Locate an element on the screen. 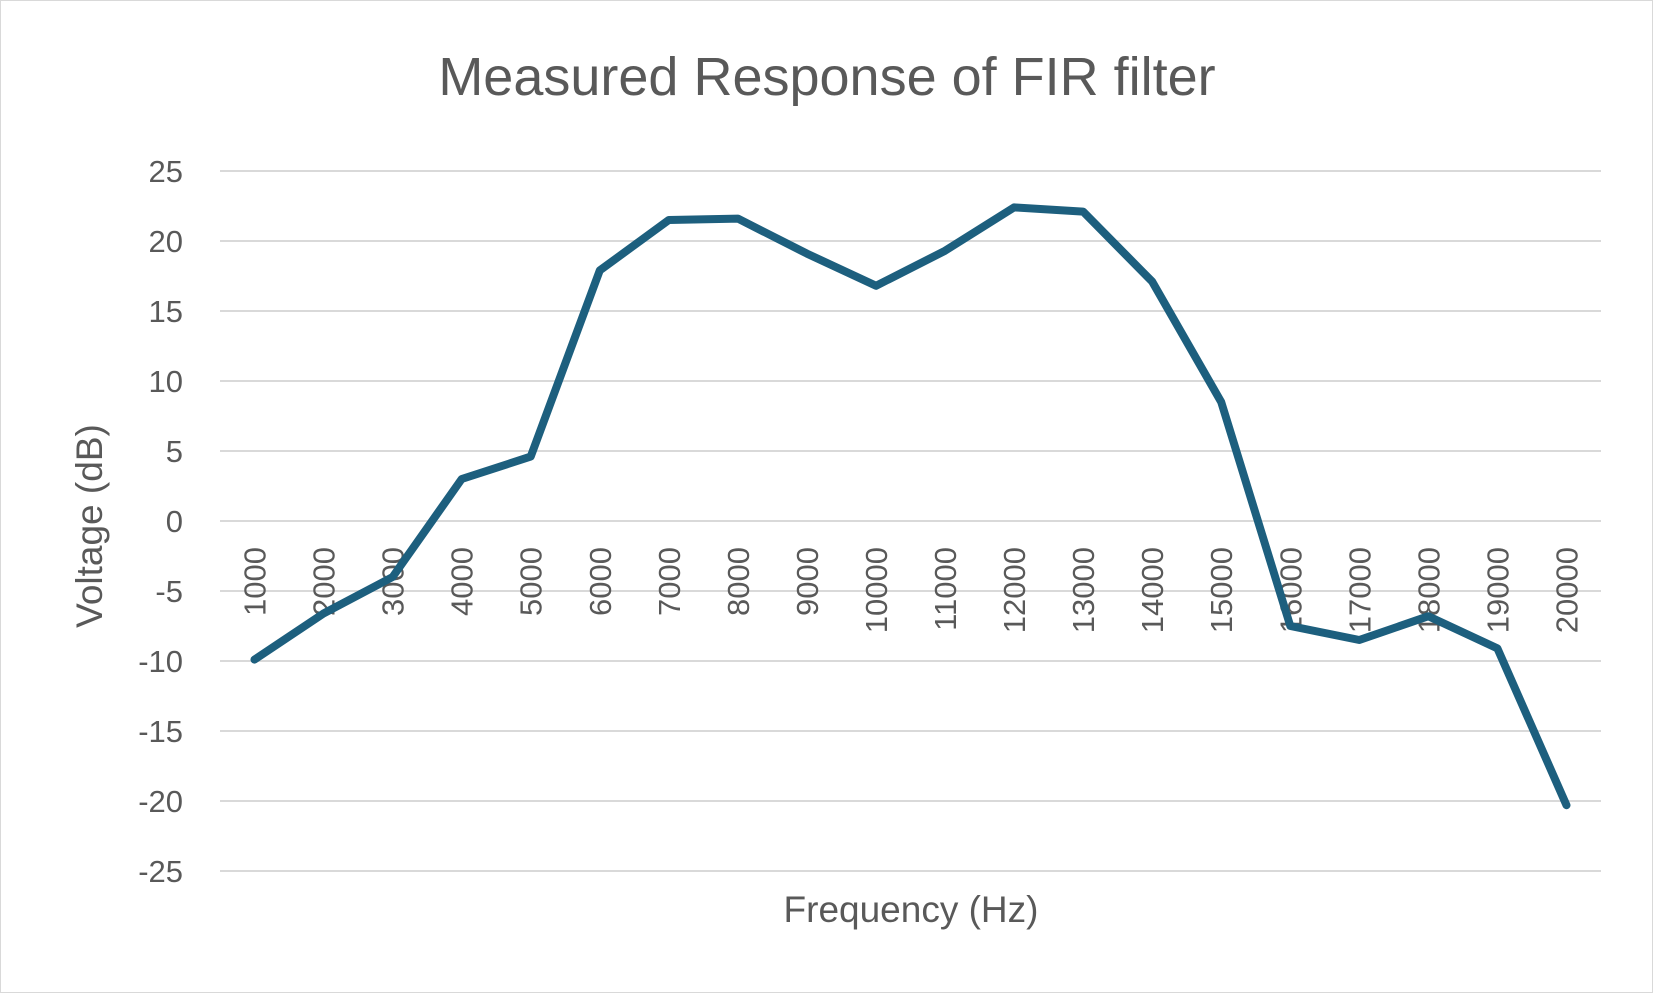  y-tick-label: 0 is located at coordinates (174, 521).